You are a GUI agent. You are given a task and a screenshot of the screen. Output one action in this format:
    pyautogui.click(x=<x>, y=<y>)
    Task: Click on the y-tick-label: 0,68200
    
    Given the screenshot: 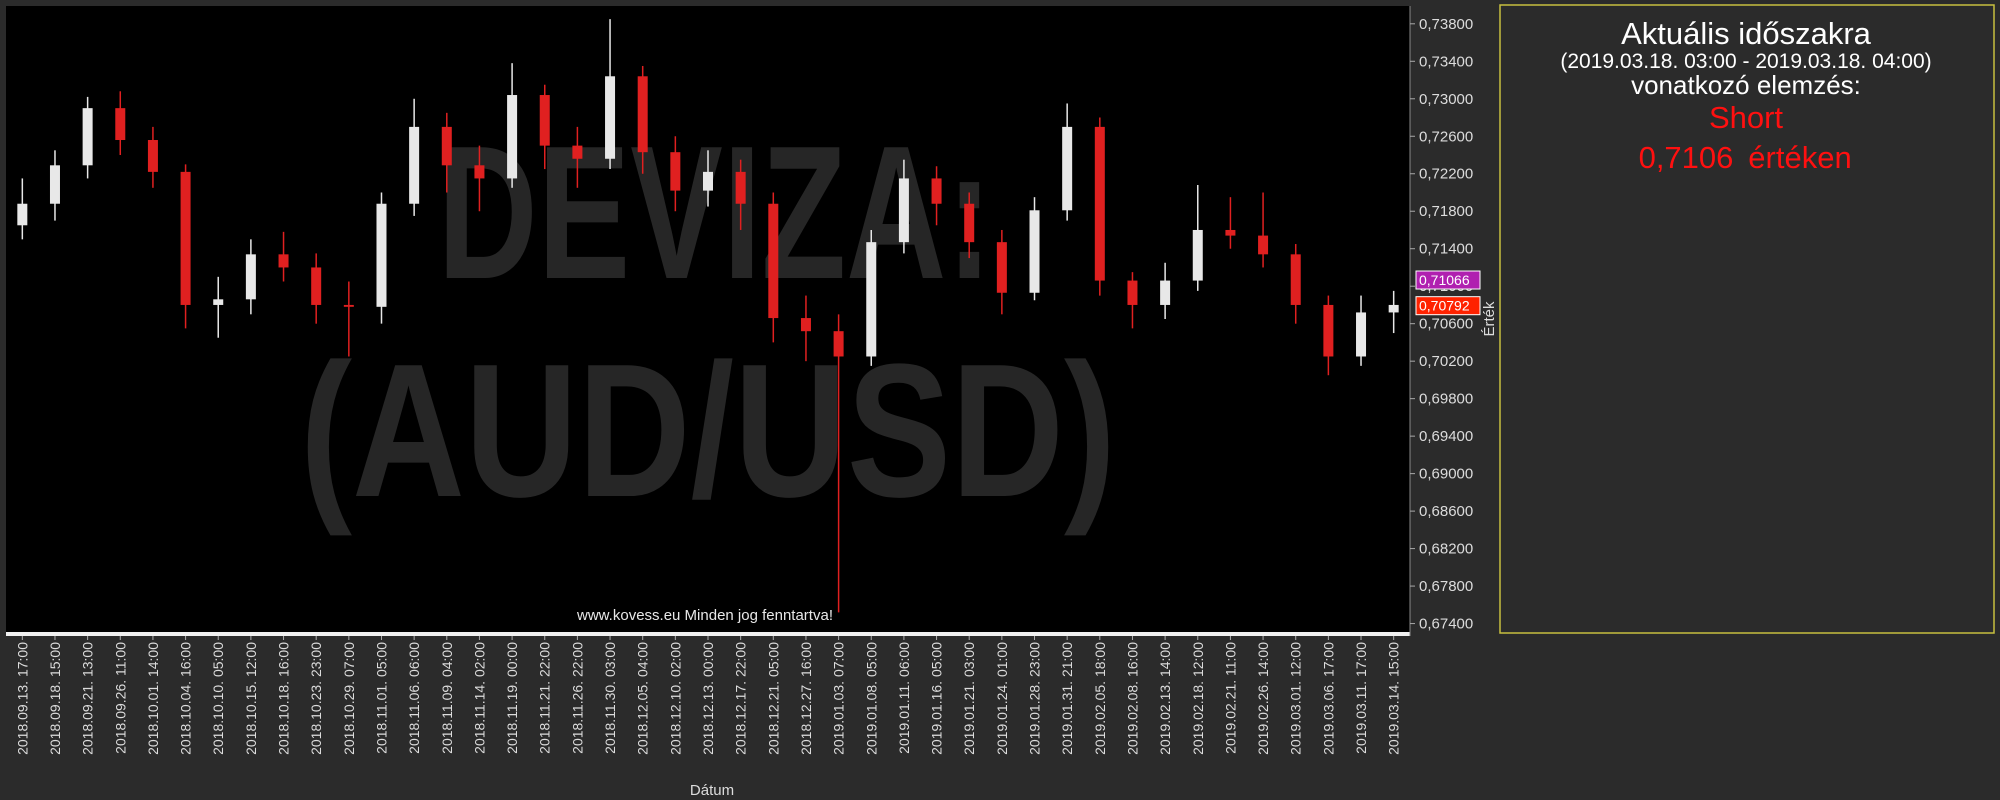 What is the action you would take?
    pyautogui.click(x=1446, y=549)
    